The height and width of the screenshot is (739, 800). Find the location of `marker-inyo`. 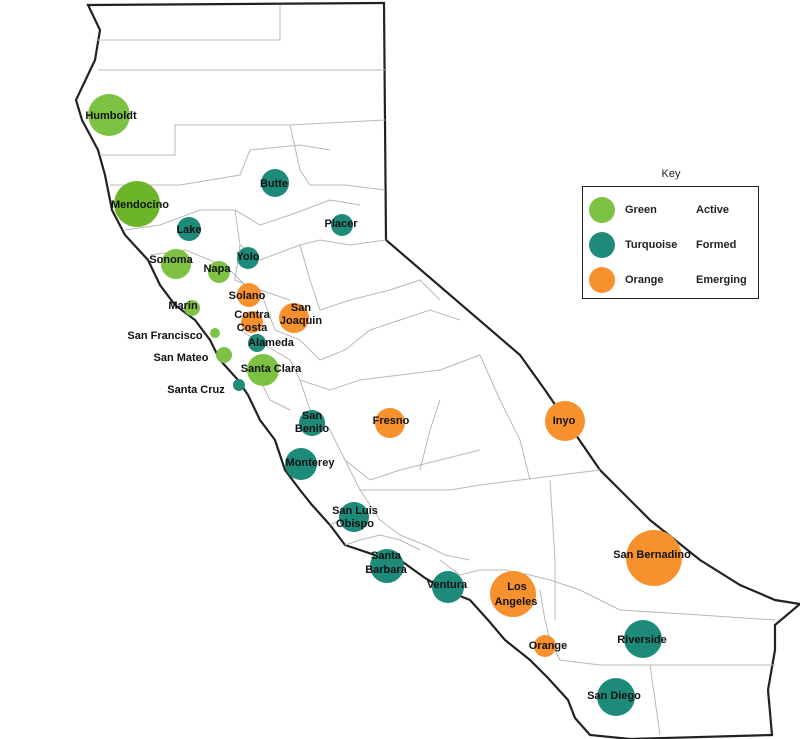

marker-inyo is located at coordinates (565, 421).